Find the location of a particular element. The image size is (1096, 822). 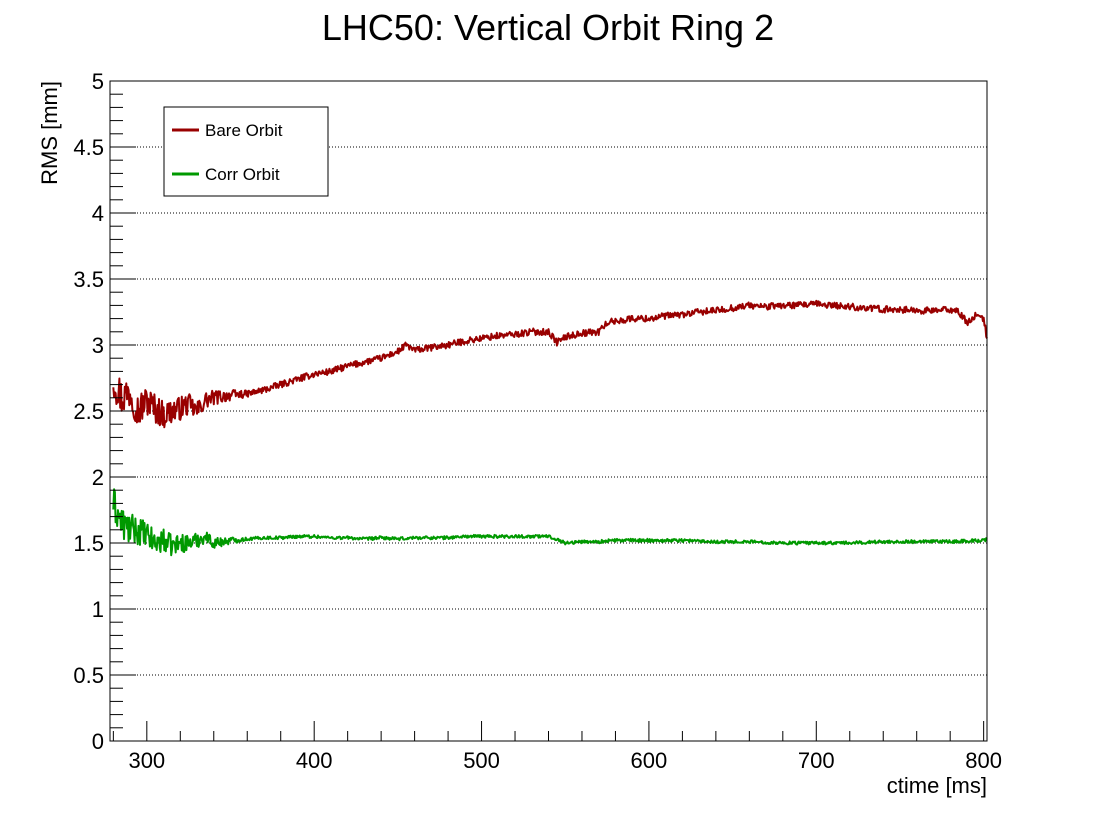

y-tick-label: 0.5 is located at coordinates (88, 675).